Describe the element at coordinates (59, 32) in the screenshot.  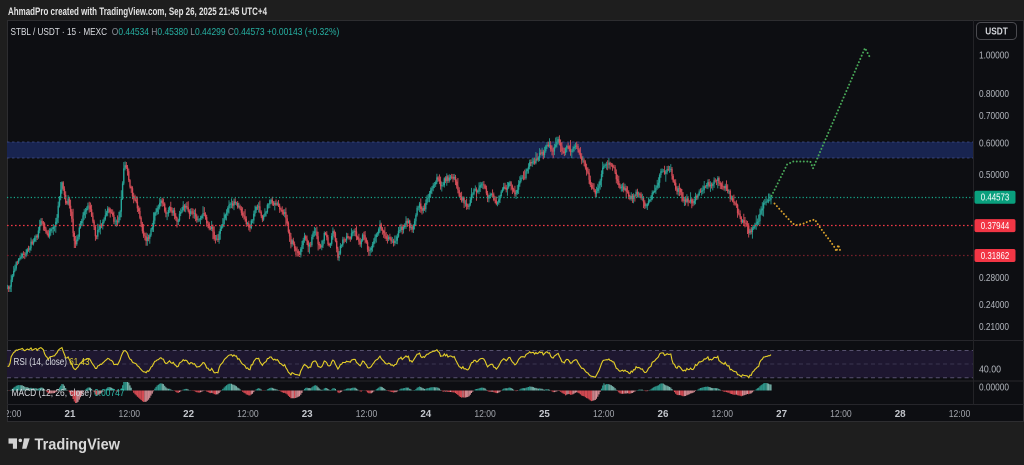
I see `svg-text: STBL / USDT · 15 · MEXC` at that location.